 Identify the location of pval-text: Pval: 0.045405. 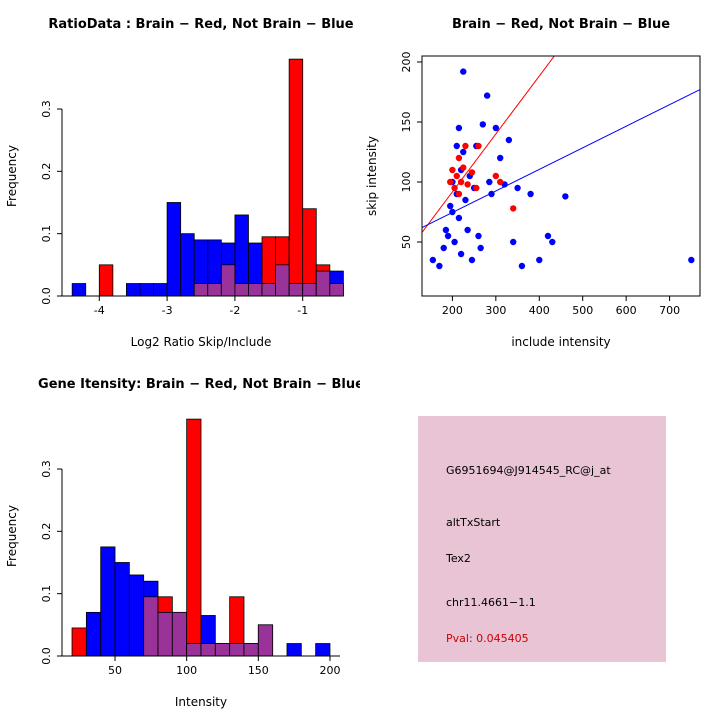
(487, 638).